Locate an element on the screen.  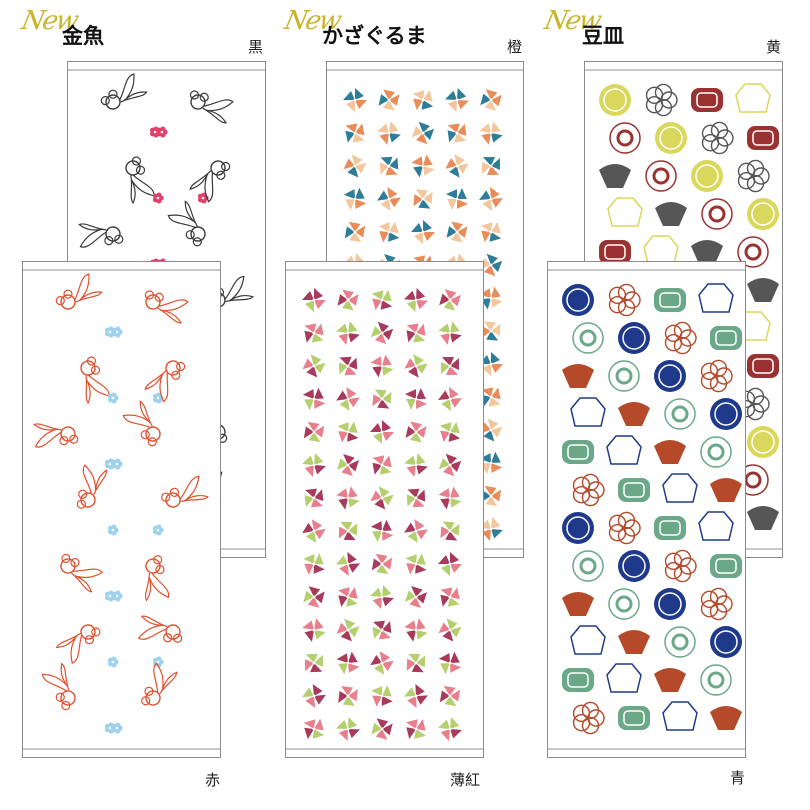
back-color-label: 黄 is located at coordinates (774, 47).